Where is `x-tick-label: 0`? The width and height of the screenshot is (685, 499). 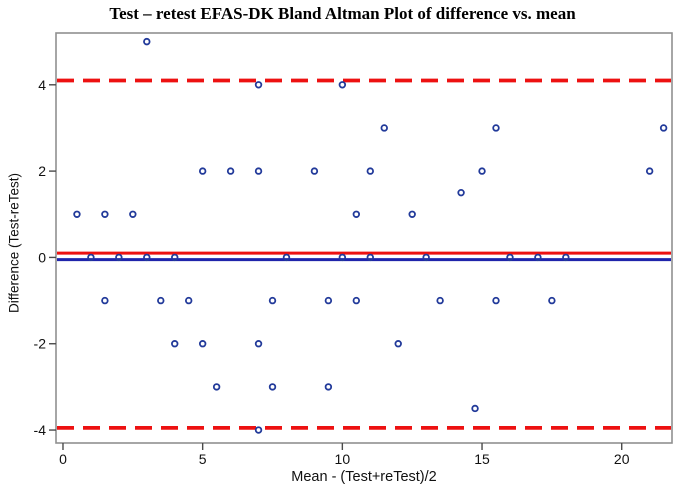
x-tick-label: 0 is located at coordinates (63, 459).